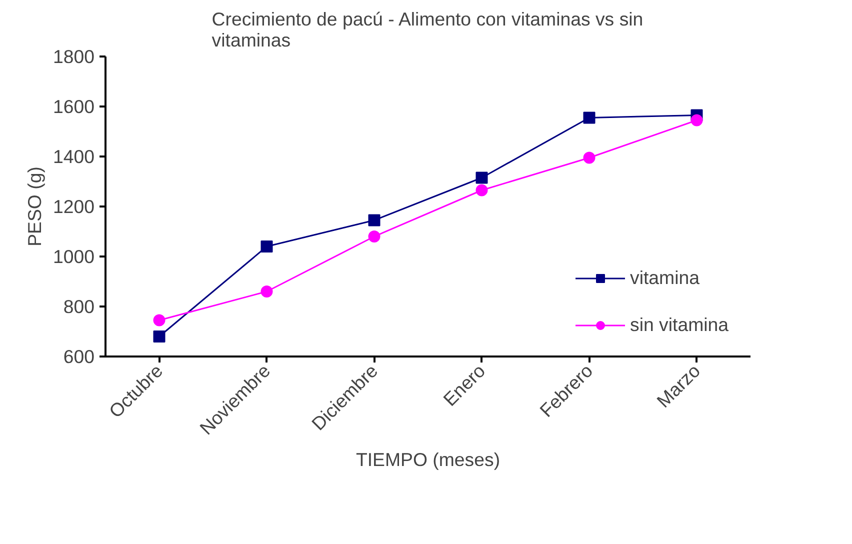  Describe the element at coordinates (73, 156) in the screenshot. I see `y-tick-label: 1400` at that location.